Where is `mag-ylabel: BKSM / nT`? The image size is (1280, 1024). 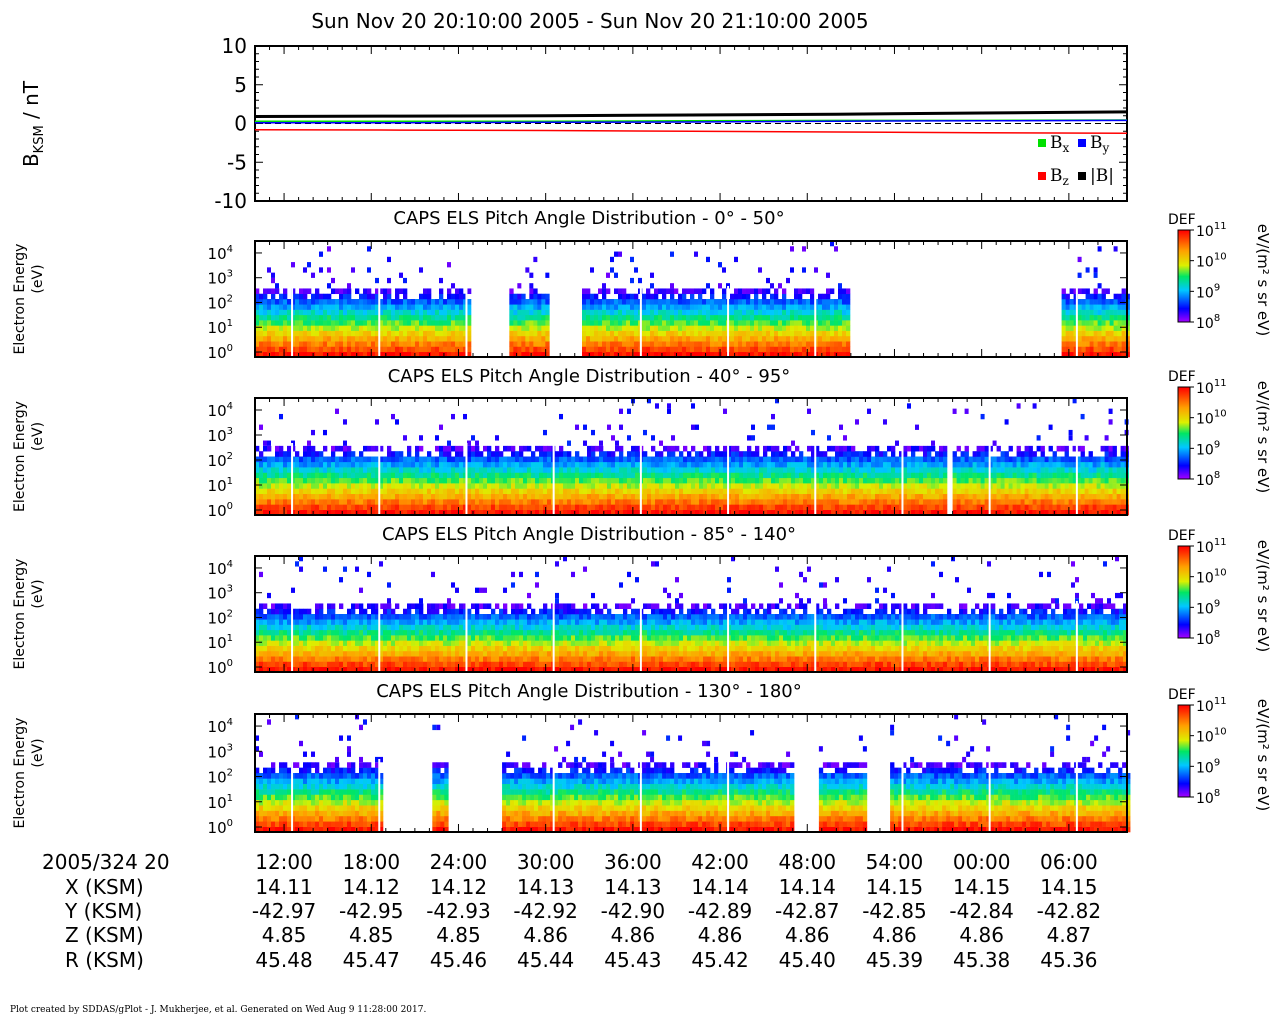
mag-ylabel: BKSM / nT is located at coordinates (33, 123).